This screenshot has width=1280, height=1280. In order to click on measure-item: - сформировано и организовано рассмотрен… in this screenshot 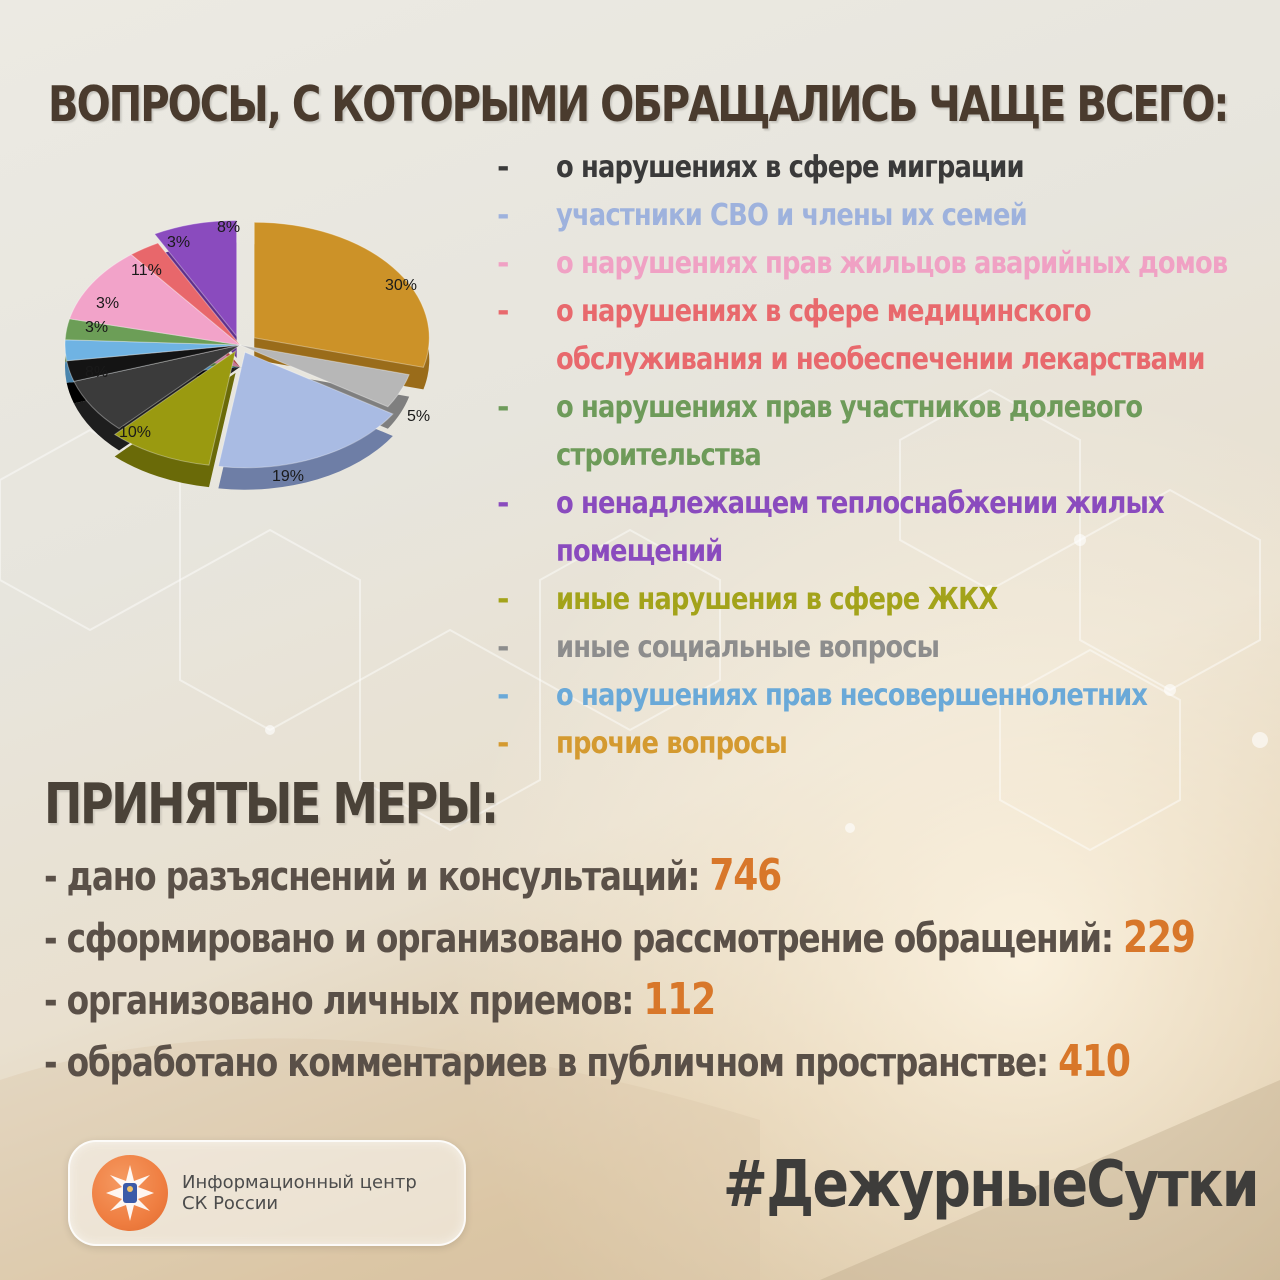, I will do `click(620, 942)`.